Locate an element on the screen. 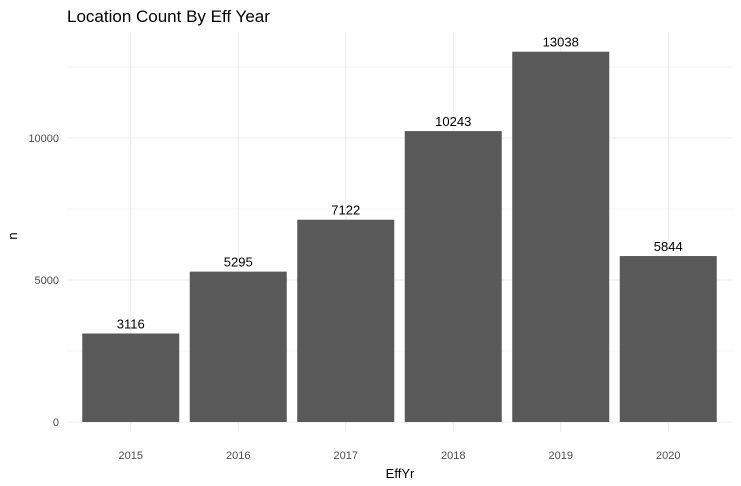  bar-label-2018: 10243 is located at coordinates (453, 121).